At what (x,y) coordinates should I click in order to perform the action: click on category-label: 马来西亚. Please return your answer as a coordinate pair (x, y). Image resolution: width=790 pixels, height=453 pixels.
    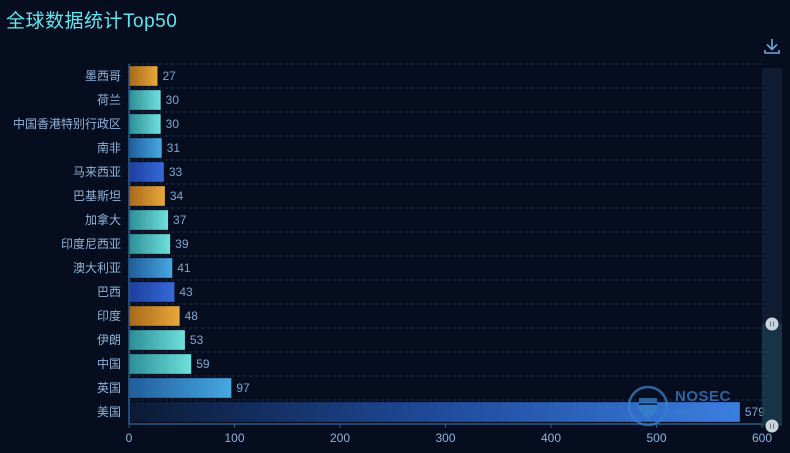
    Looking at the image, I should click on (97, 172).